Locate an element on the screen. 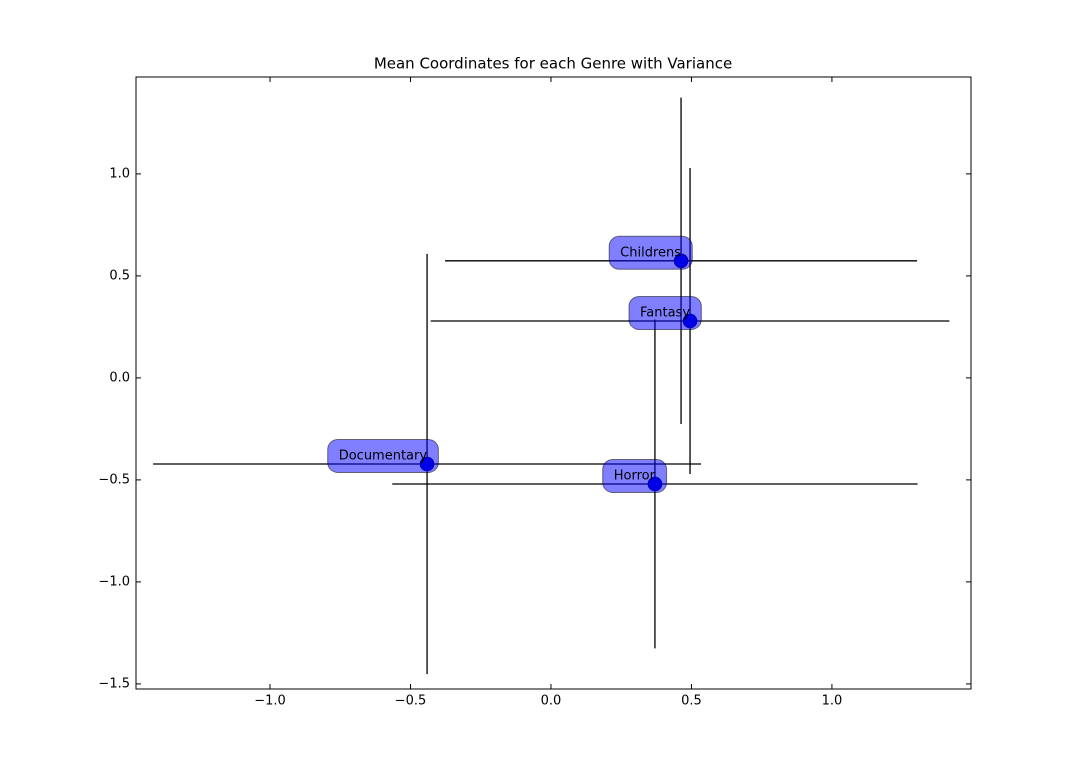  x-tick-label: −1.0 is located at coordinates (270, 701).